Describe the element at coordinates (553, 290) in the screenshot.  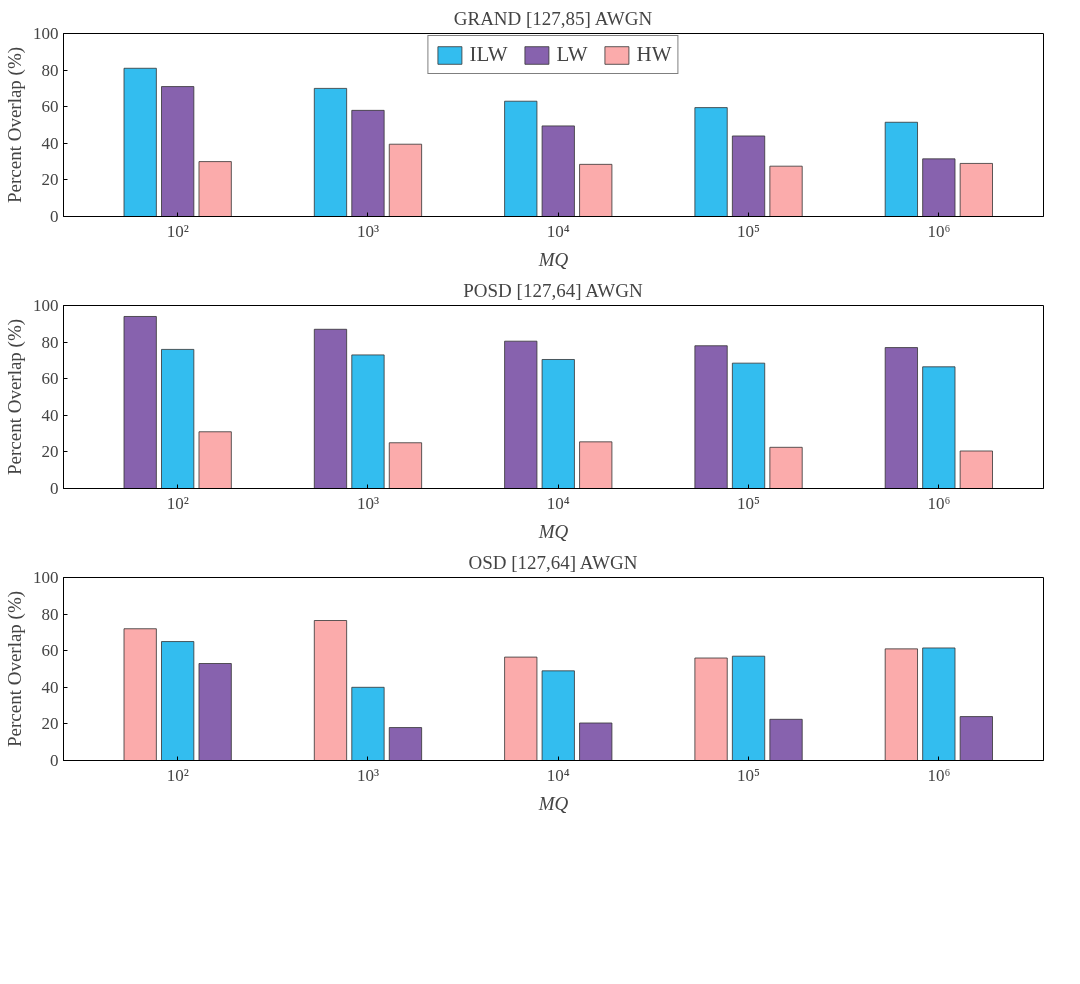
I see `chart-title: POSD [127,64] AWGN` at that location.